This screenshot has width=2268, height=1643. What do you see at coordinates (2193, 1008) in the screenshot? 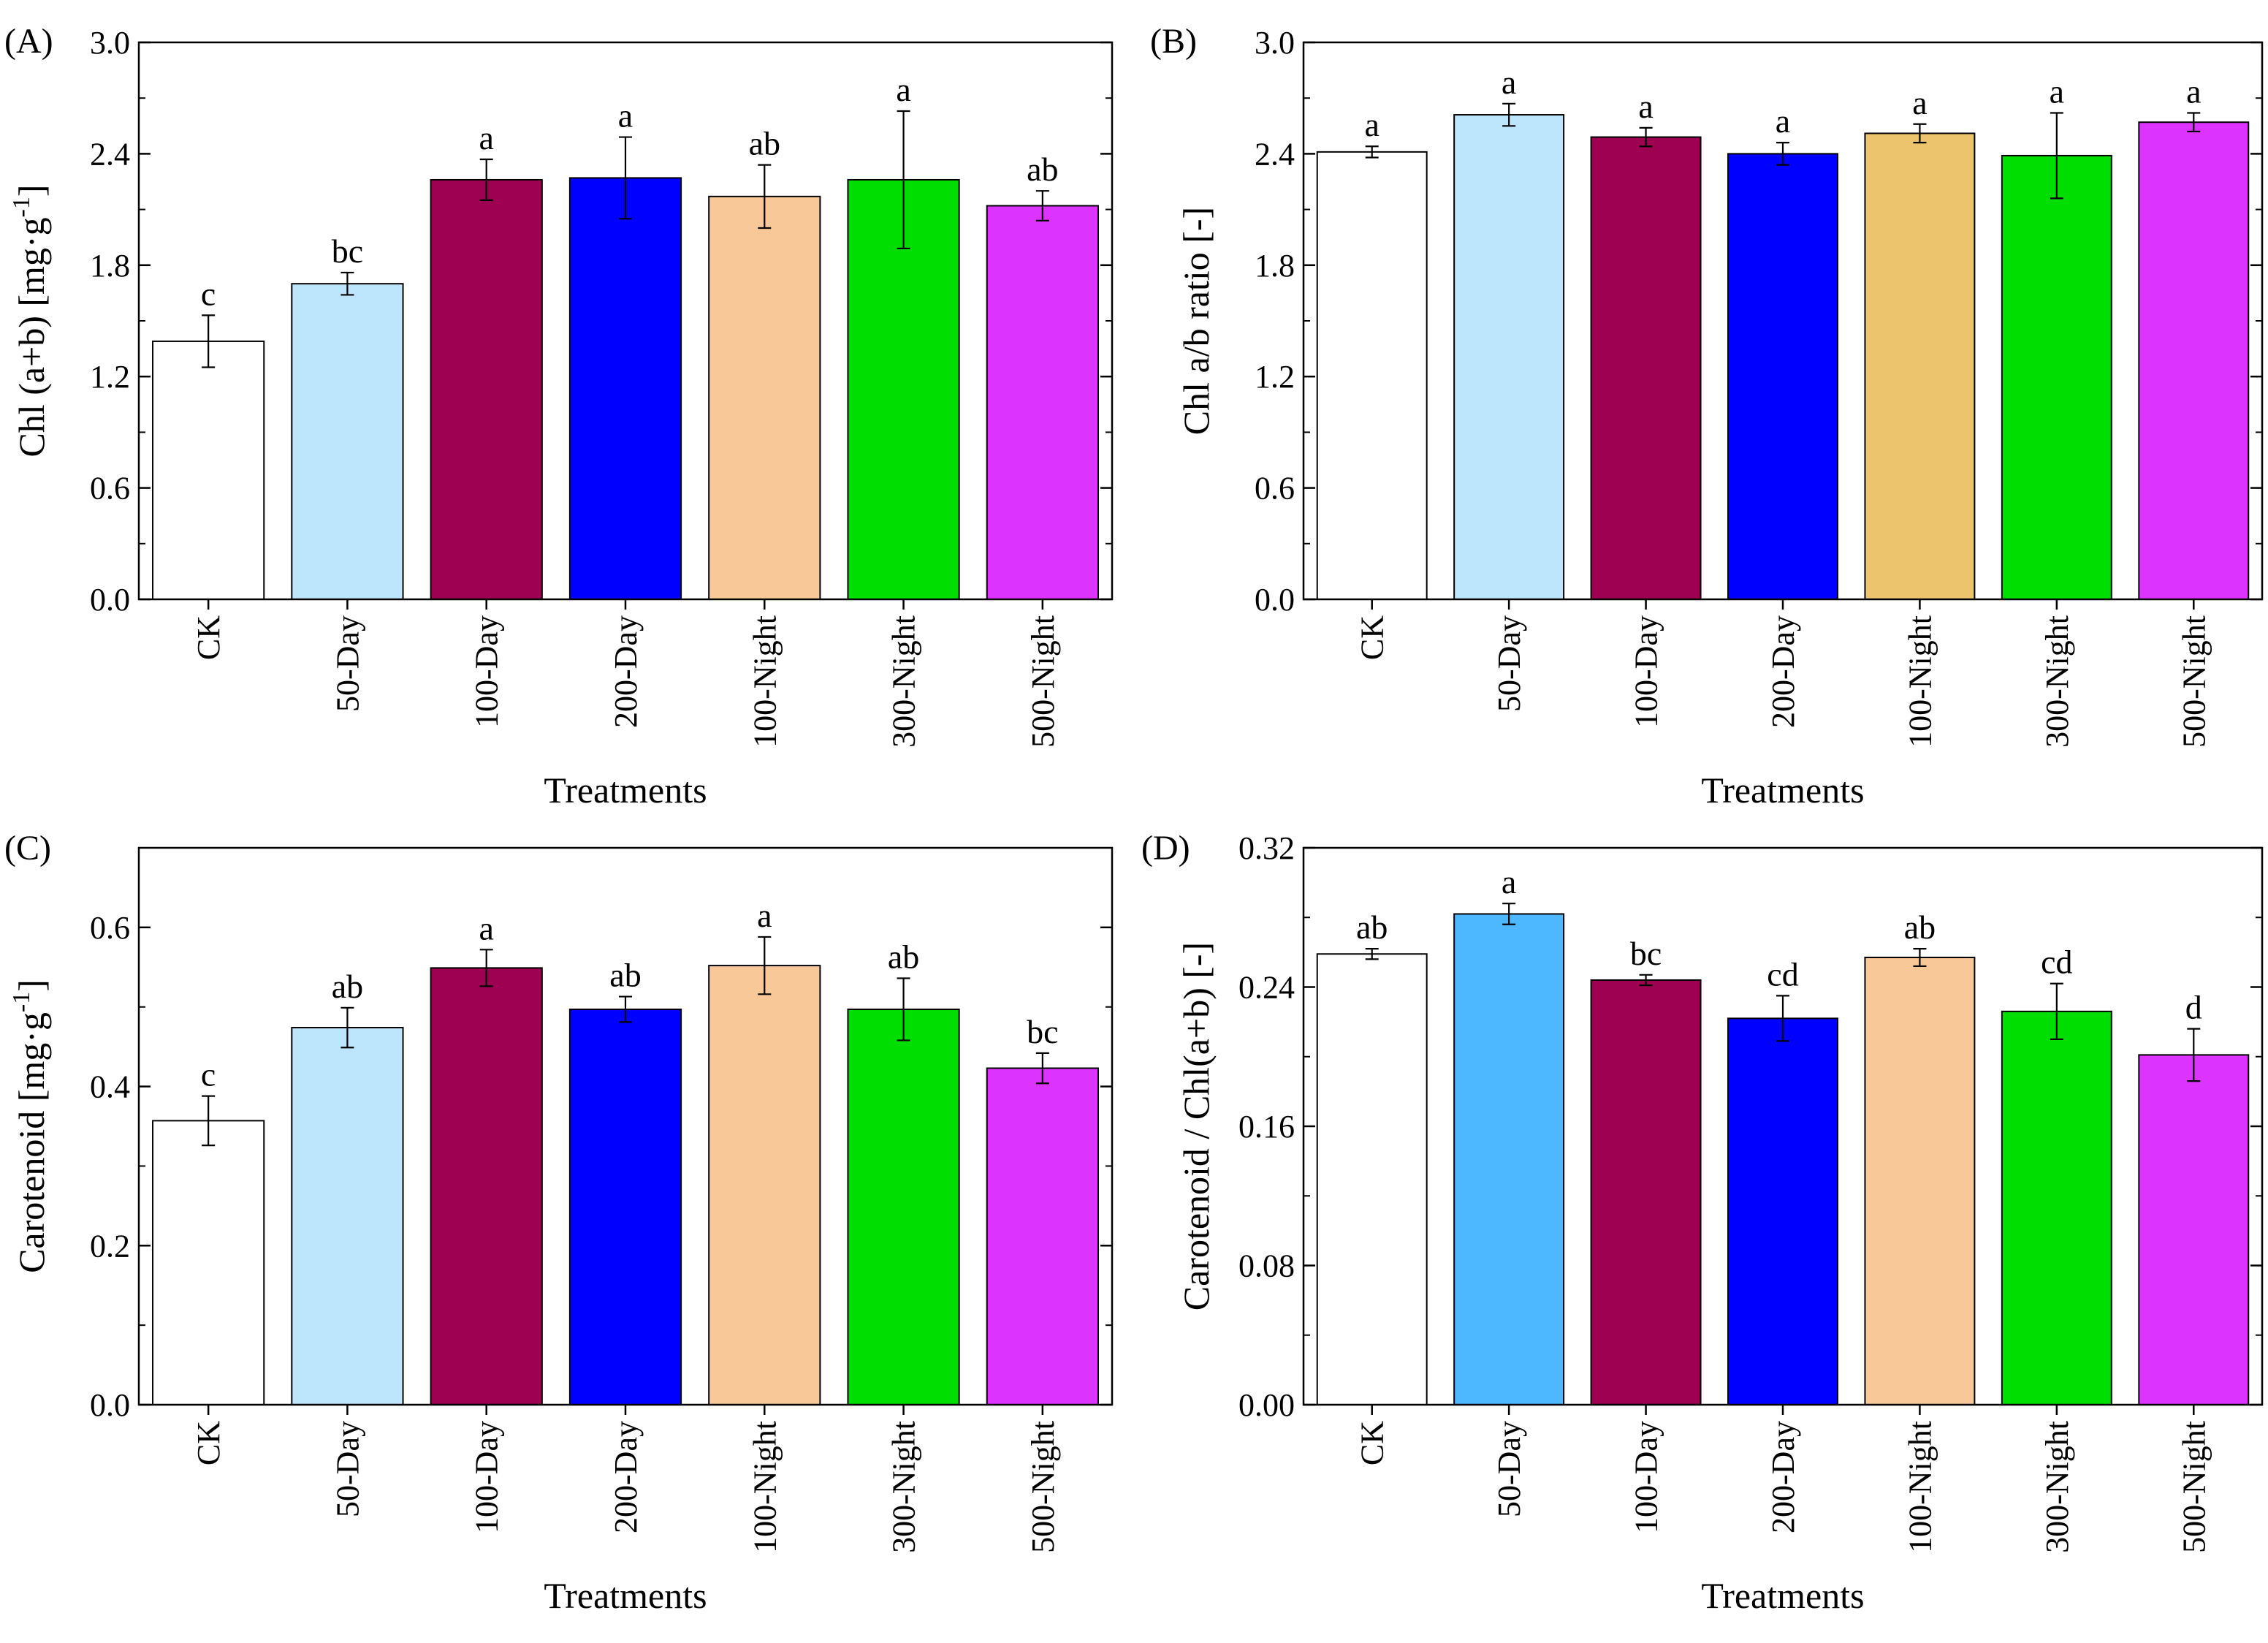
I see `significance-letter: d` at bounding box center [2193, 1008].